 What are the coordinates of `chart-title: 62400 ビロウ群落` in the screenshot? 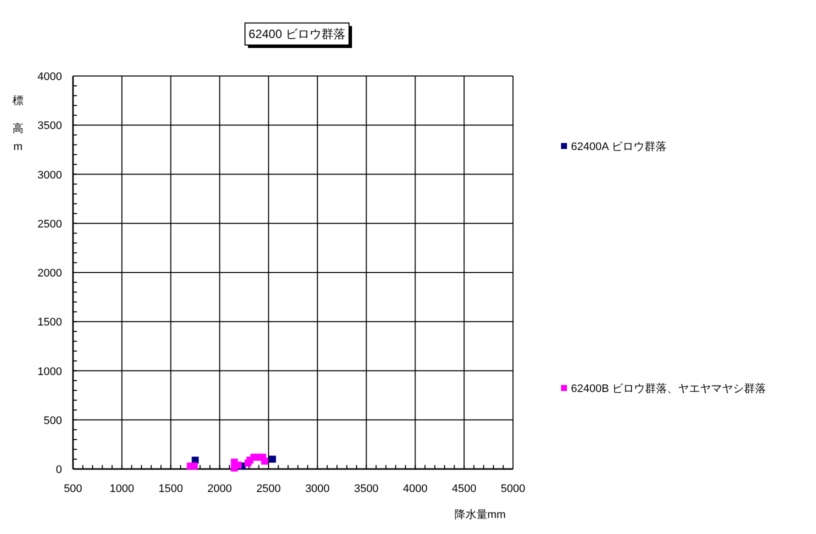 It's located at (297, 34).